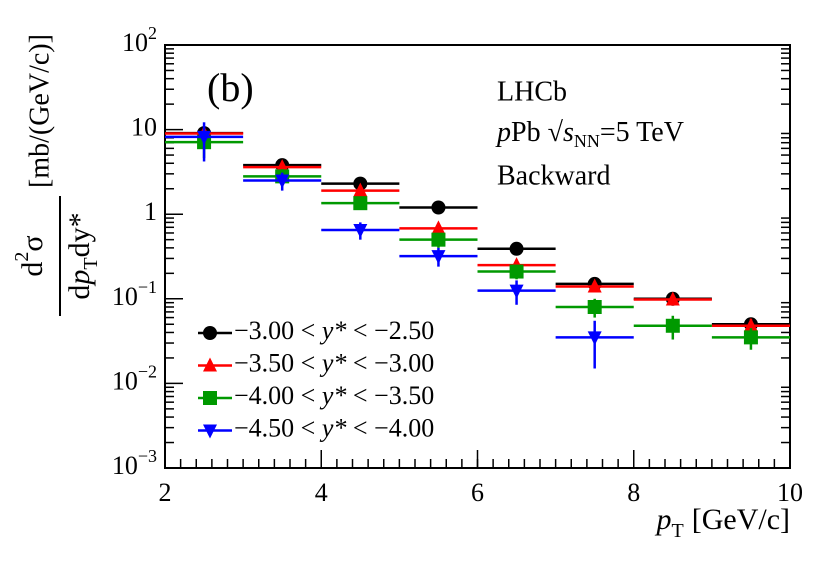  I want to click on legend-label: −3.50 < y* < −3.00, so click(334, 362).